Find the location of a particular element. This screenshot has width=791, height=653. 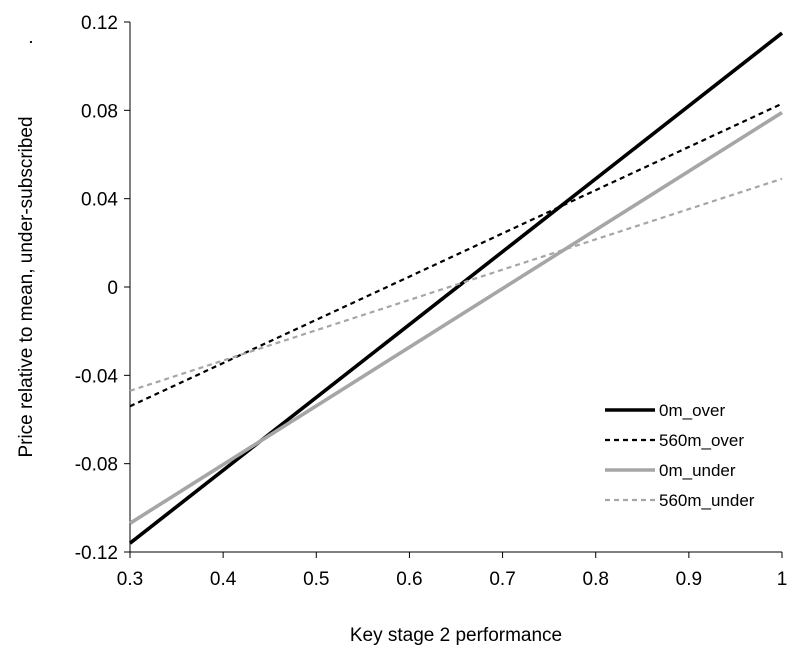

y-axis-title-suffix: . is located at coordinates (26, 41).